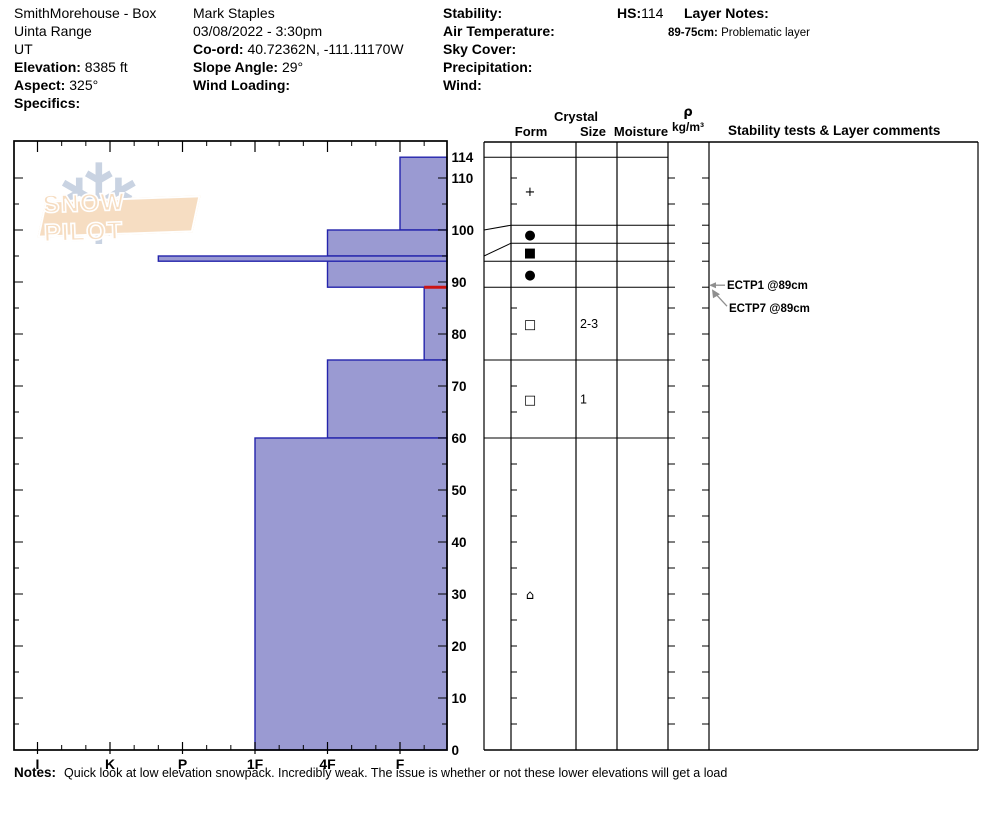 This screenshot has height=840, width=994. I want to click on depth-label-60: 60, so click(459, 438).